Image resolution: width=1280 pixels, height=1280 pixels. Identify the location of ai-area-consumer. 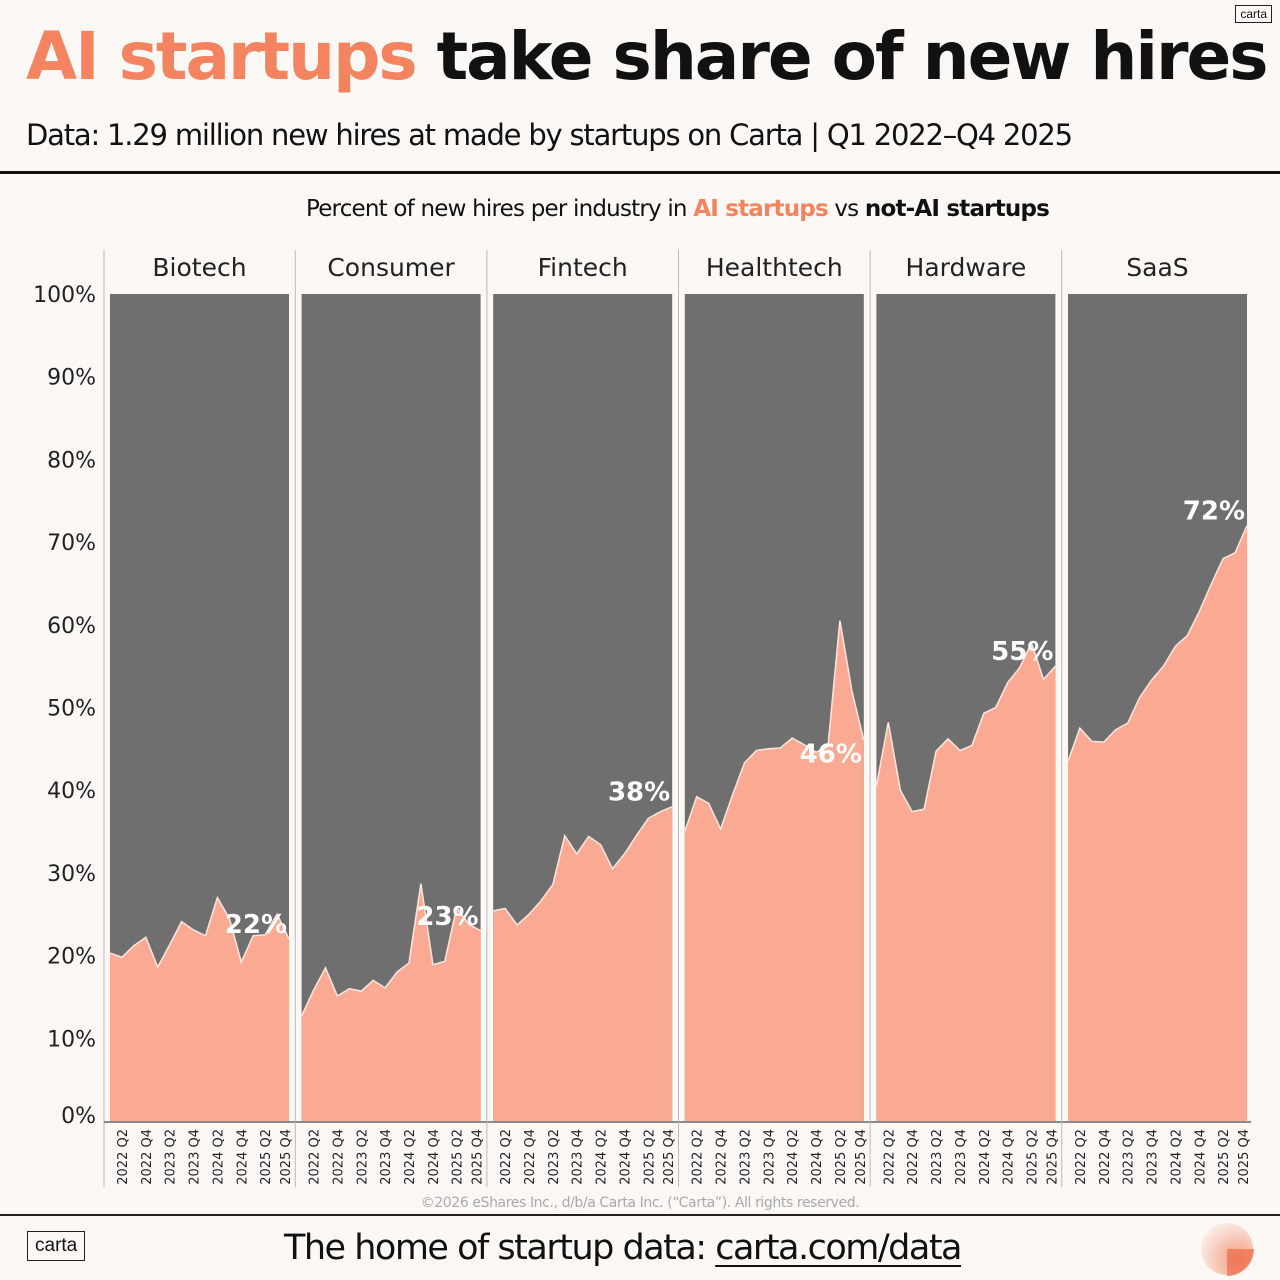
(391, 1002).